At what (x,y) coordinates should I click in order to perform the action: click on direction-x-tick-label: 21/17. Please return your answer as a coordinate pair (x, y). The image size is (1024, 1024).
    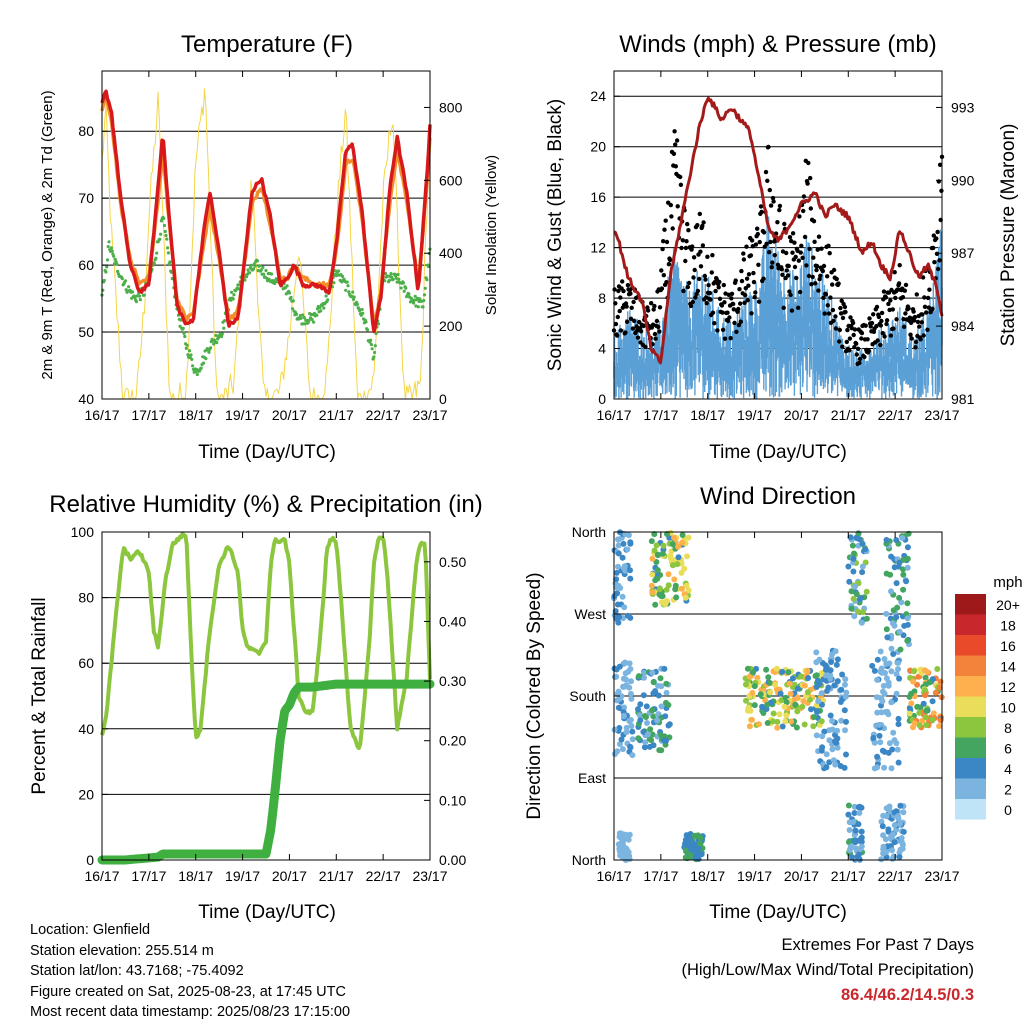
    Looking at the image, I should click on (848, 876).